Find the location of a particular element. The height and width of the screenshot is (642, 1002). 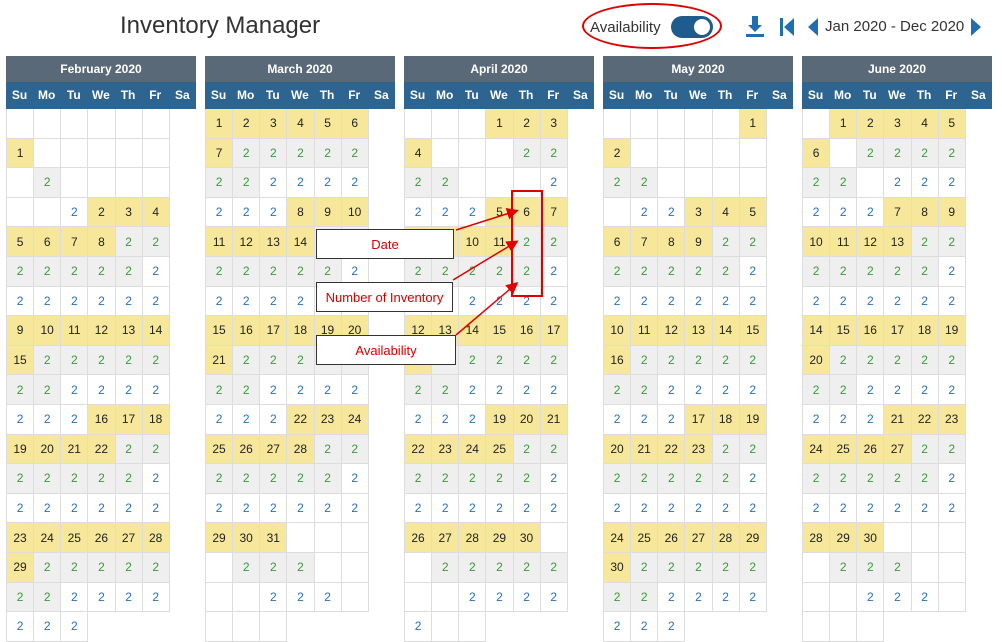

date-cell: 2 is located at coordinates (247, 124).